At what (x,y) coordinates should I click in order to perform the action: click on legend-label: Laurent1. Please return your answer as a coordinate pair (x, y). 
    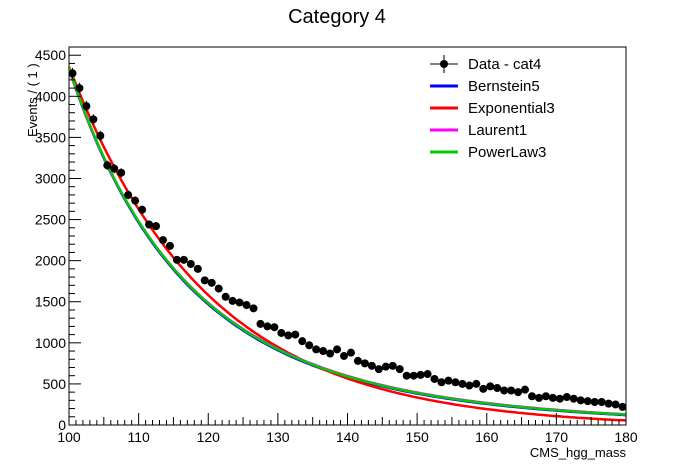
    Looking at the image, I should click on (497, 130).